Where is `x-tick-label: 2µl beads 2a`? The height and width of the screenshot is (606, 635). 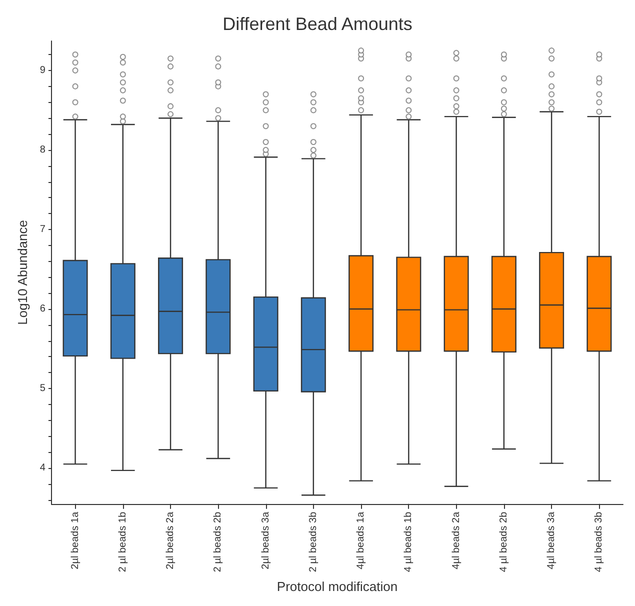 x-tick-label: 2µl beads 2a is located at coordinates (170, 540).